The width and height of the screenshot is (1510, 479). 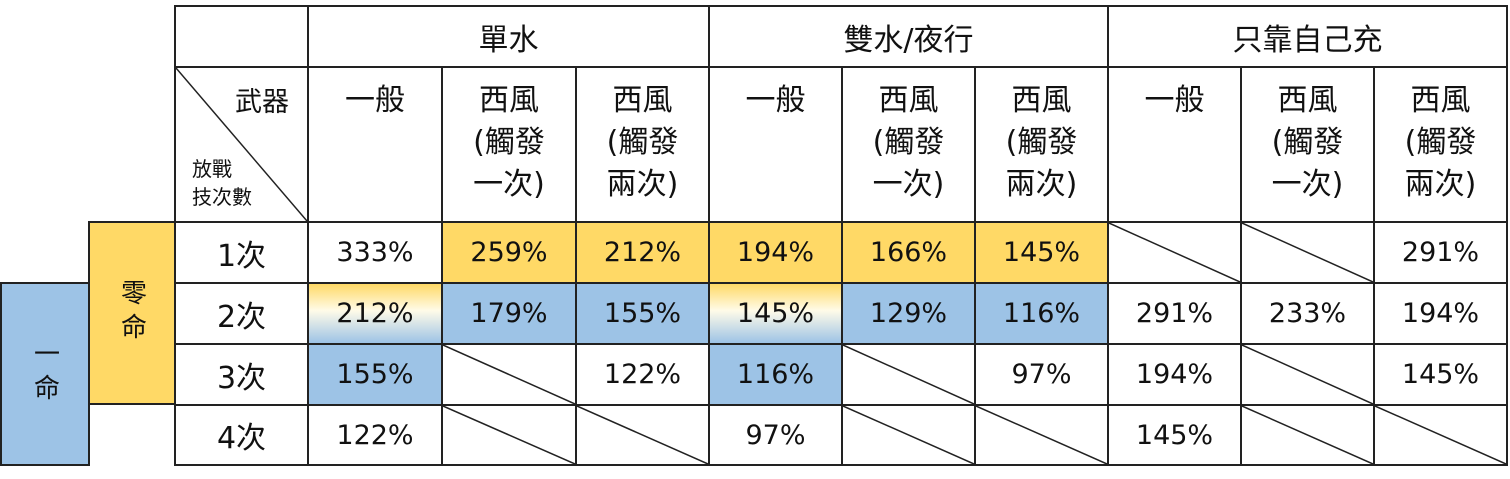 I want to click on value-cell-text: 233%, so click(x=1307, y=313).